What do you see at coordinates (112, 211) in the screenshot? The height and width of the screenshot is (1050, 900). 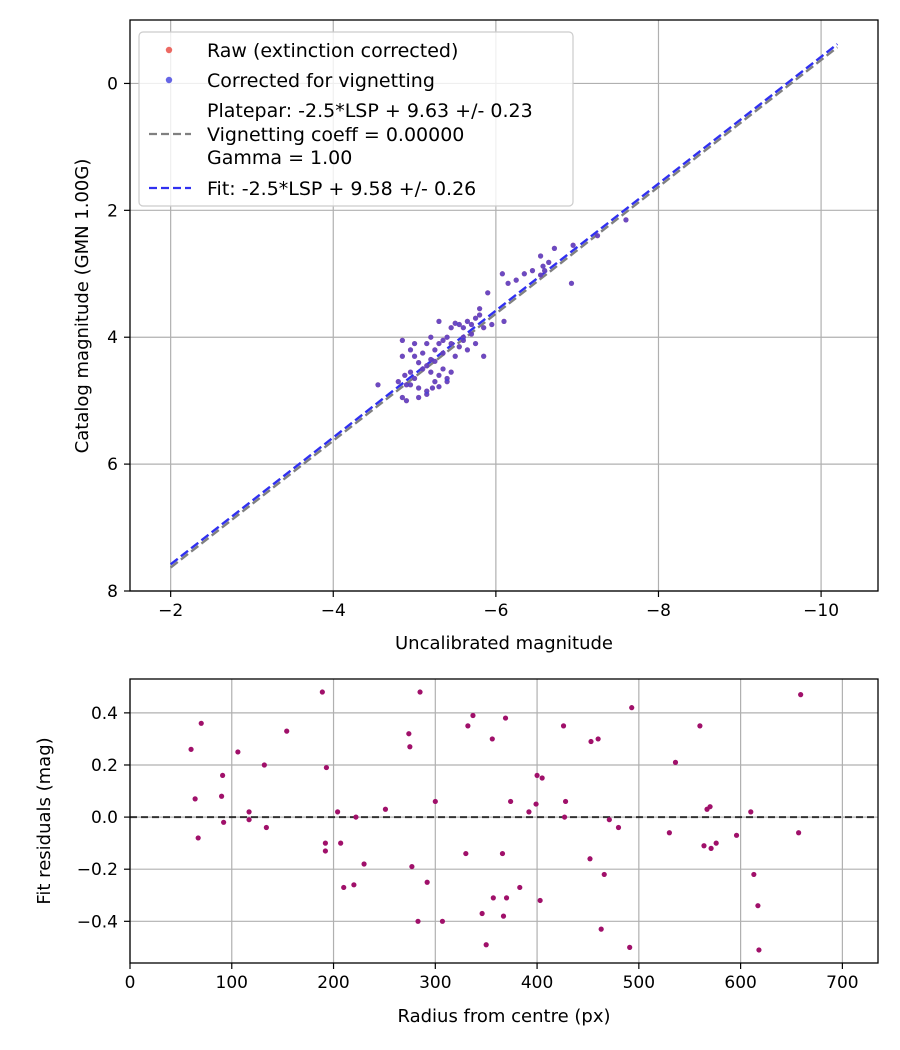 I see `y-tick-label: 2` at bounding box center [112, 211].